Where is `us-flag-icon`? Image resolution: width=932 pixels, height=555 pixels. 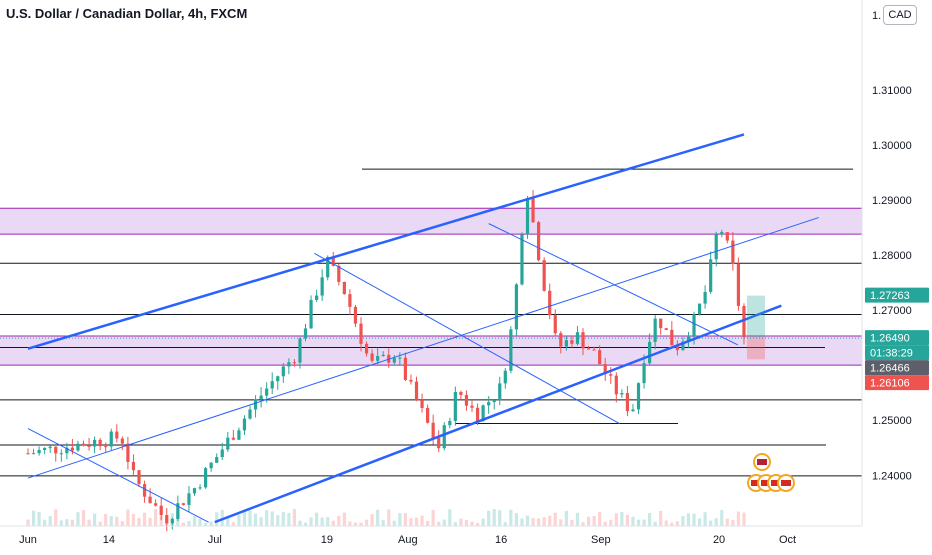 us-flag-icon is located at coordinates (762, 462).